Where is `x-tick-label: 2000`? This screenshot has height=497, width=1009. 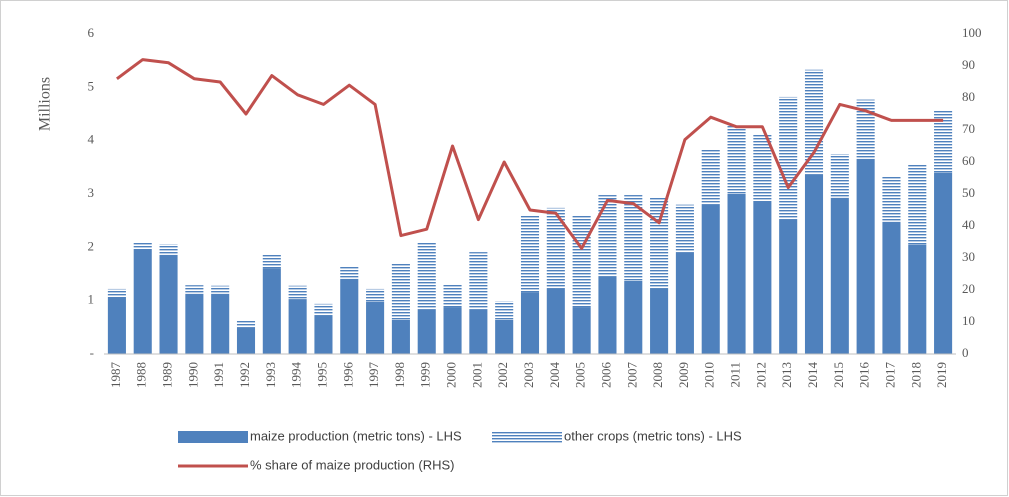
x-tick-label: 2000 is located at coordinates (451, 375).